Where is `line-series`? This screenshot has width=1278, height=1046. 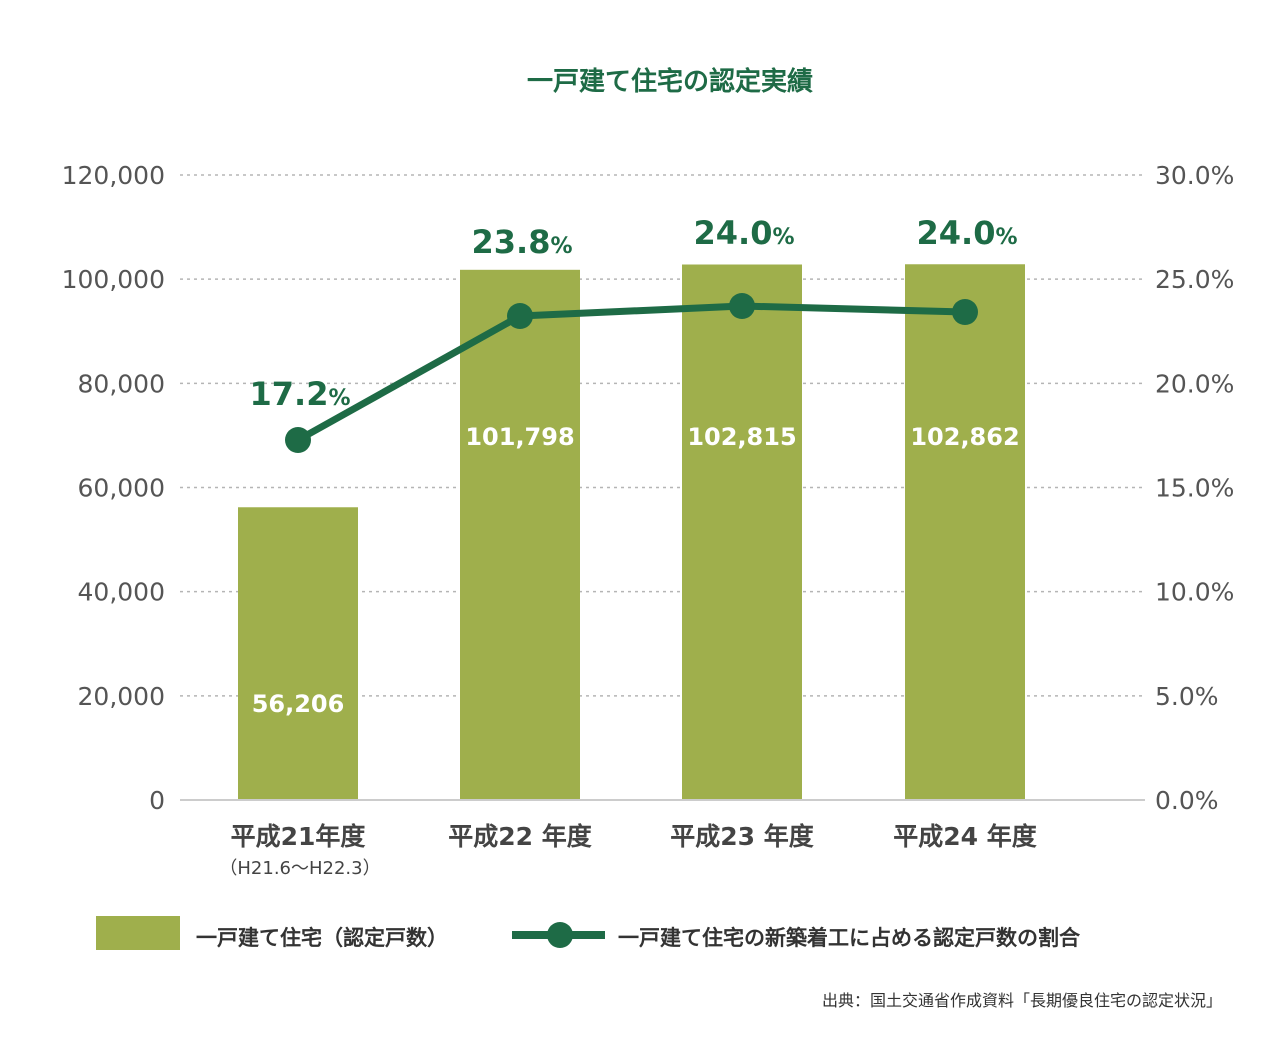 line-series is located at coordinates (631, 373).